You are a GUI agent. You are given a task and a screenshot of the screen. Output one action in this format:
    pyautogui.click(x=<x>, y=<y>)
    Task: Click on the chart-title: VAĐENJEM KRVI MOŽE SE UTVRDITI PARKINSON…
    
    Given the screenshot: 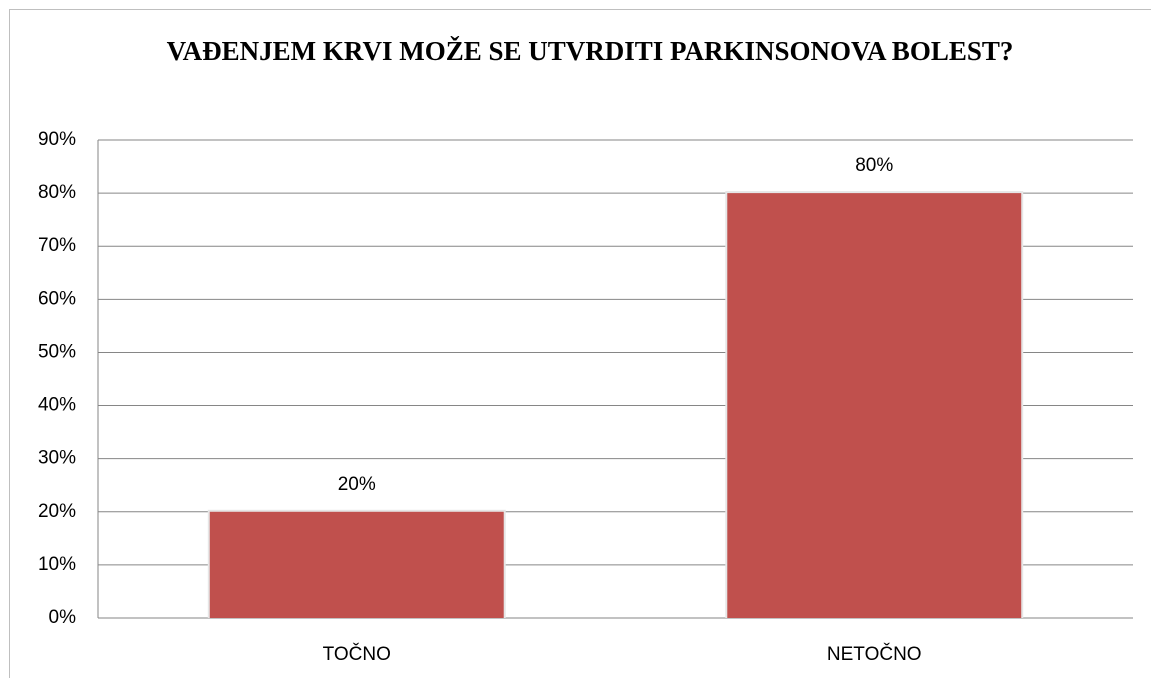 What is the action you would take?
    pyautogui.click(x=590, y=51)
    